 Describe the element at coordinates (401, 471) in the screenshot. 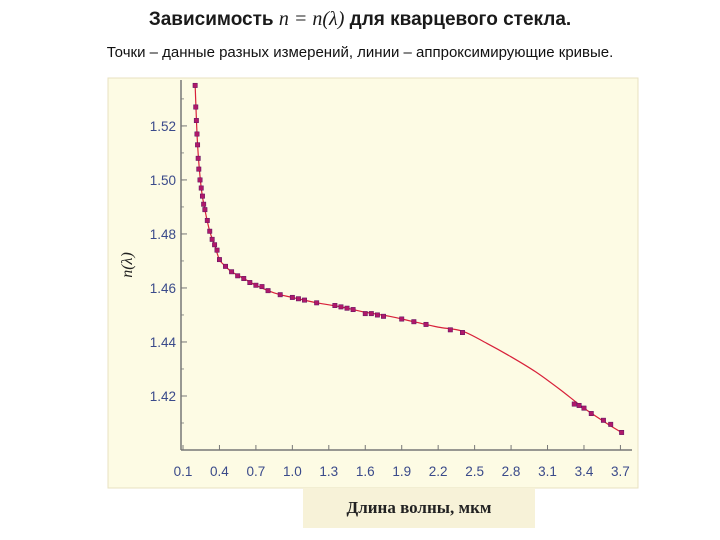

I see `x-tick-label: 1.9` at that location.